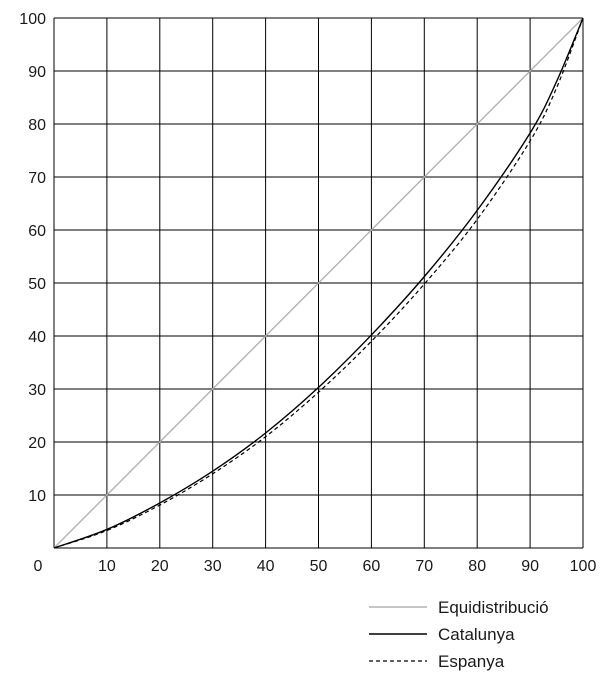 The width and height of the screenshot is (602, 675). I want to click on y-tick-label: 50, so click(37, 284).